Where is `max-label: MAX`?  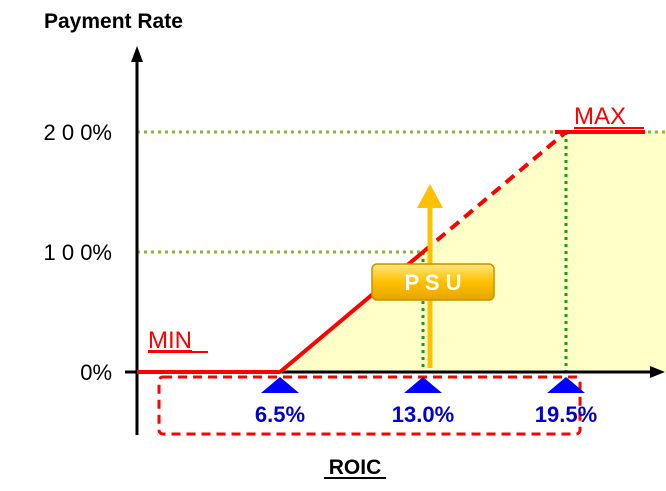 max-label: MAX is located at coordinates (600, 116).